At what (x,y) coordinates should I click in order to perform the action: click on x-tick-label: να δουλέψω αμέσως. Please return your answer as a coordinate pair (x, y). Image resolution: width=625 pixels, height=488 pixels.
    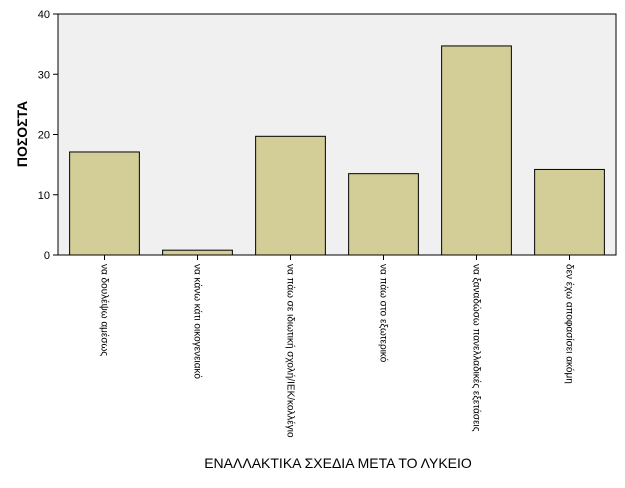
    Looking at the image, I should click on (105, 310).